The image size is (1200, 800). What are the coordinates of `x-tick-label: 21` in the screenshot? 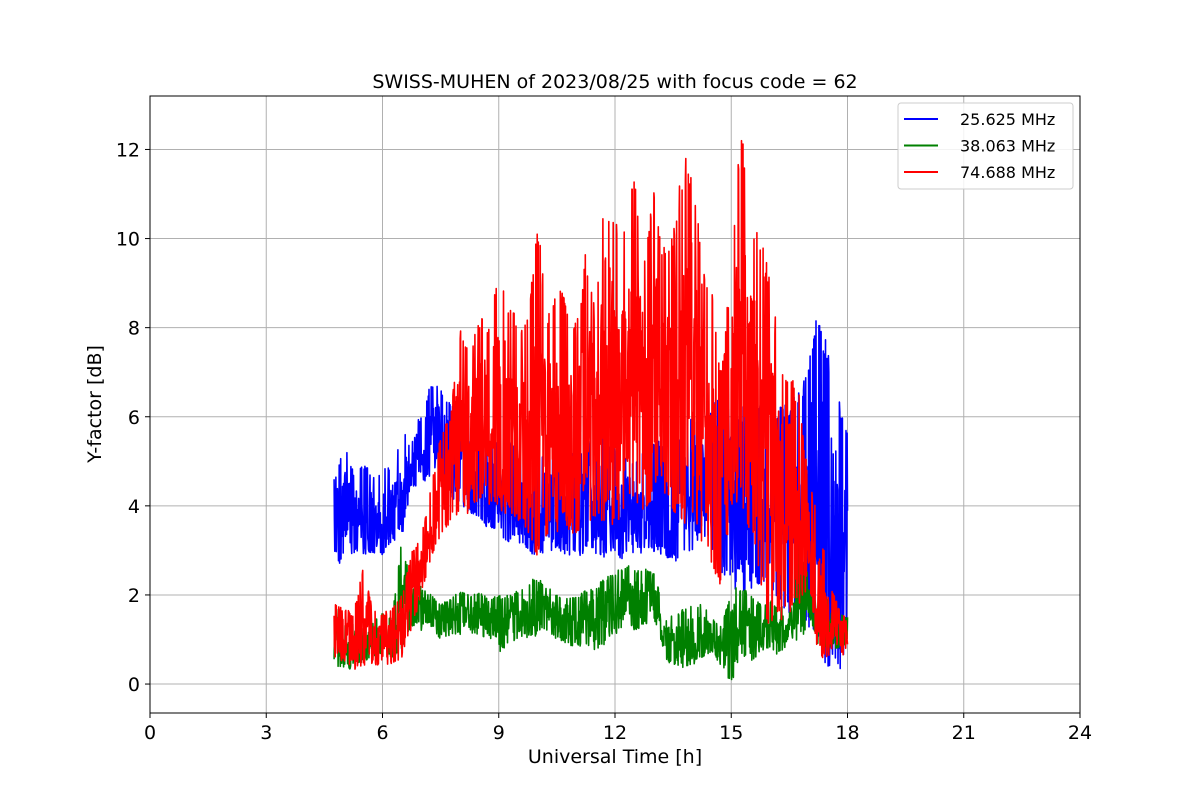 It's located at (964, 733).